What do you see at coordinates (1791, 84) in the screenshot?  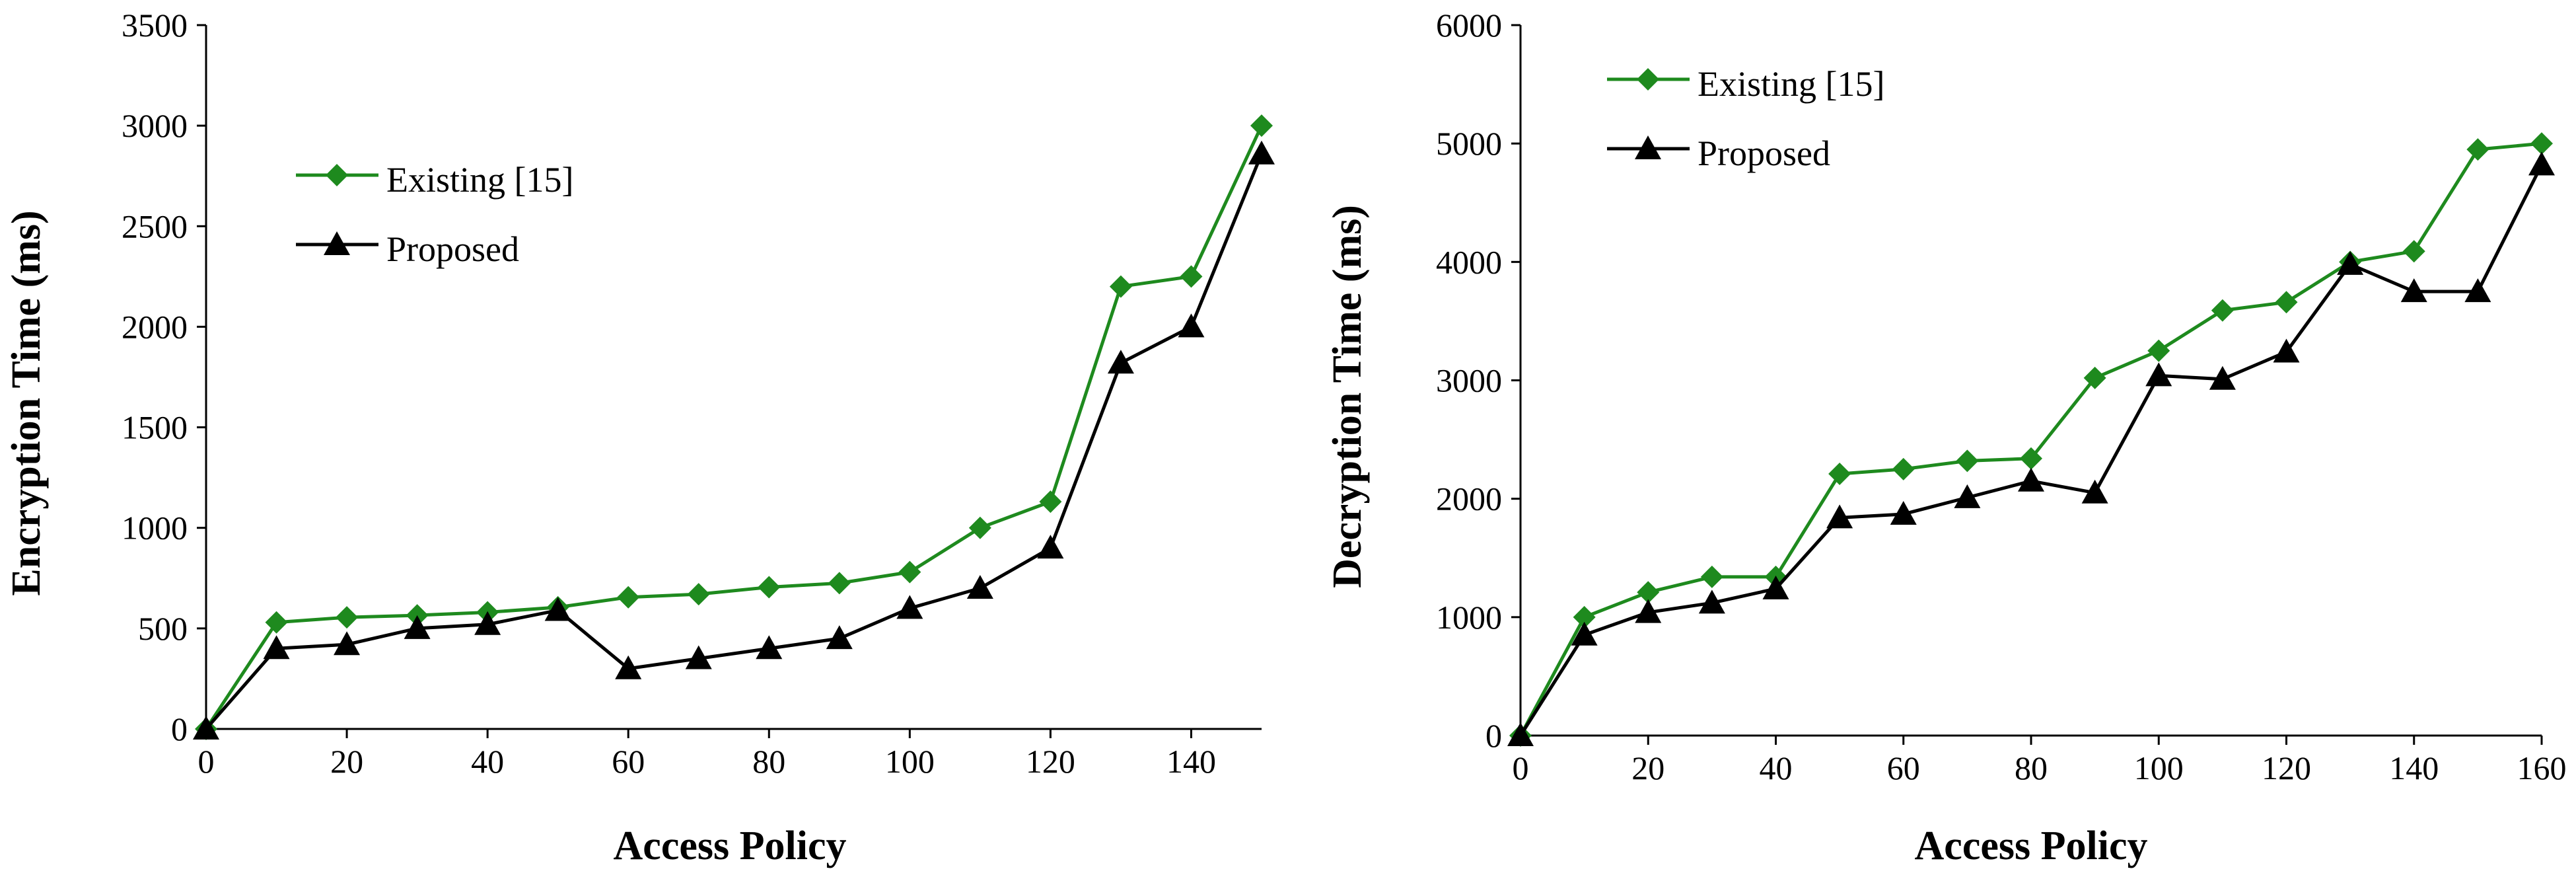 I see `decryption-legend-existing-label: Existing [15]` at bounding box center [1791, 84].